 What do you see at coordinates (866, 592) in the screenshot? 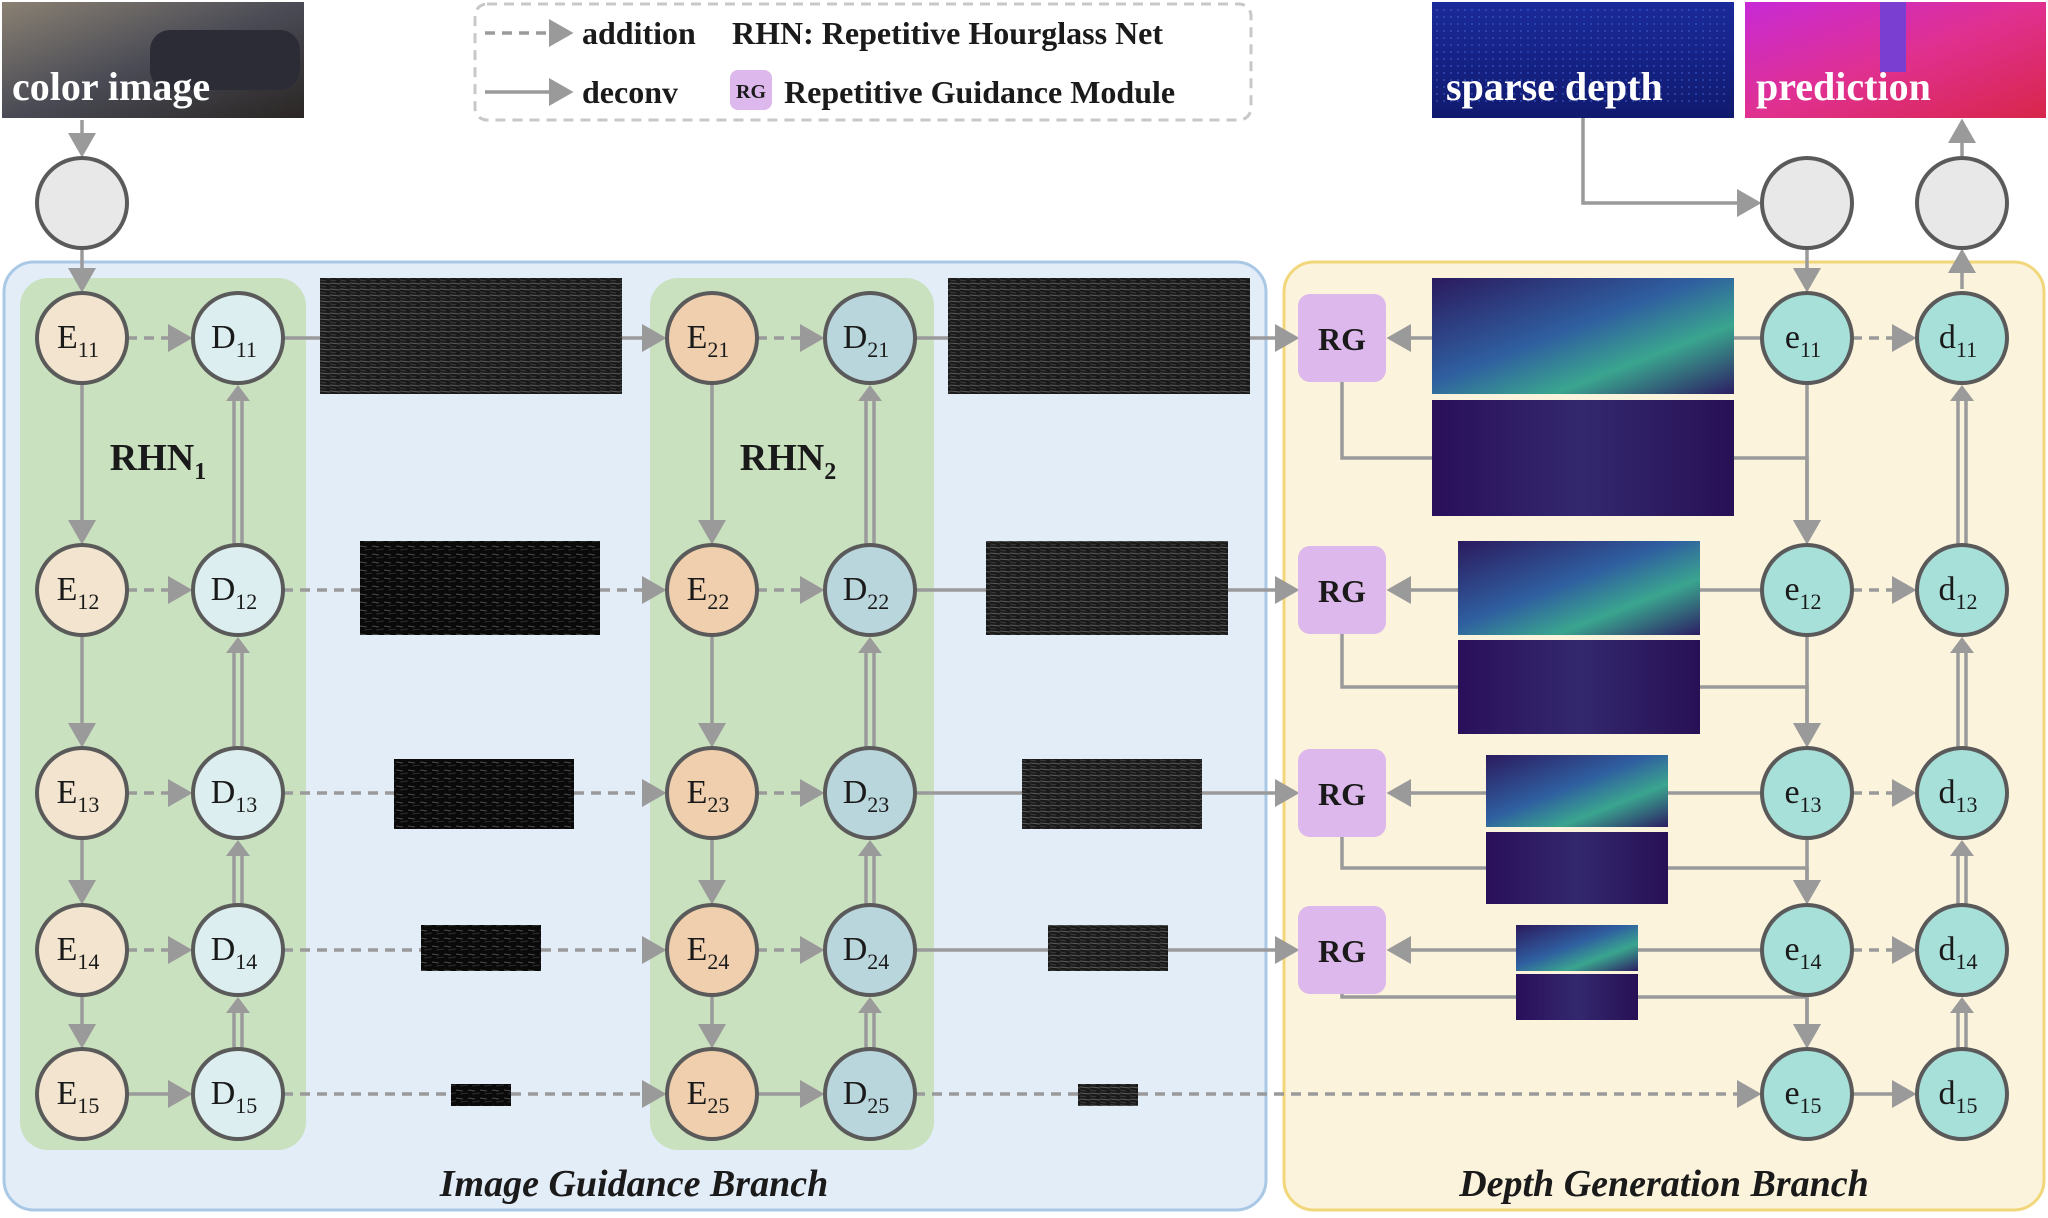
I see `decoder2-node-2-label: D22` at bounding box center [866, 592].